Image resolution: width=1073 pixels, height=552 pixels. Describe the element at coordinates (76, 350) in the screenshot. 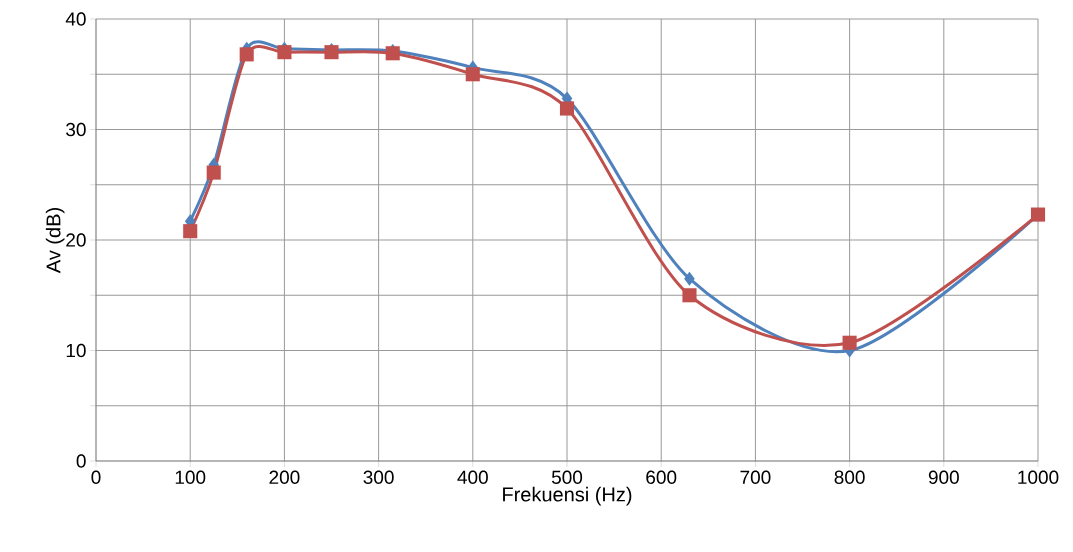

I see `y-tick-label: 10` at that location.